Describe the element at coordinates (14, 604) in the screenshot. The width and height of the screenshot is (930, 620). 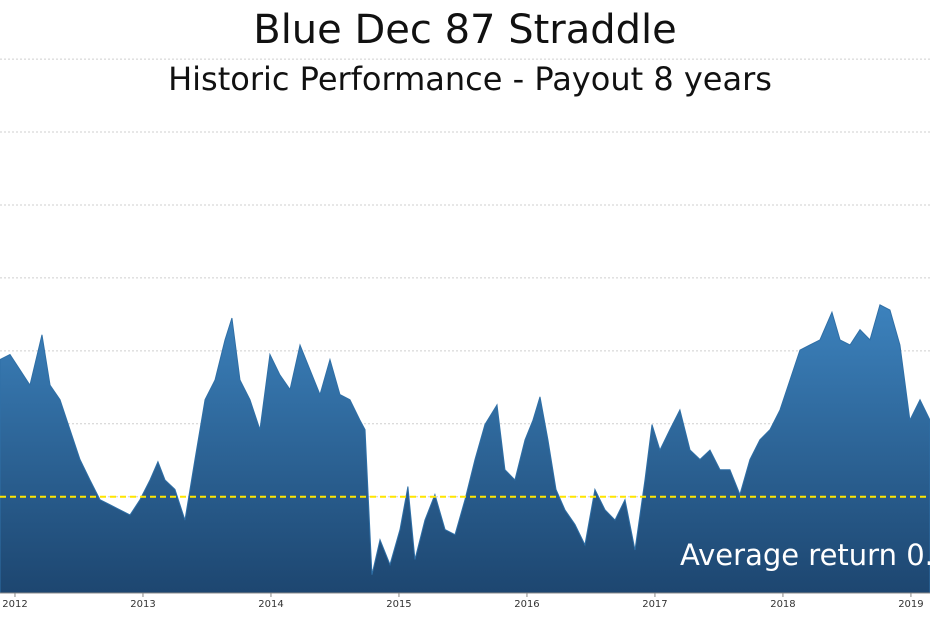
I see `x-tick-label: 2012` at that location.